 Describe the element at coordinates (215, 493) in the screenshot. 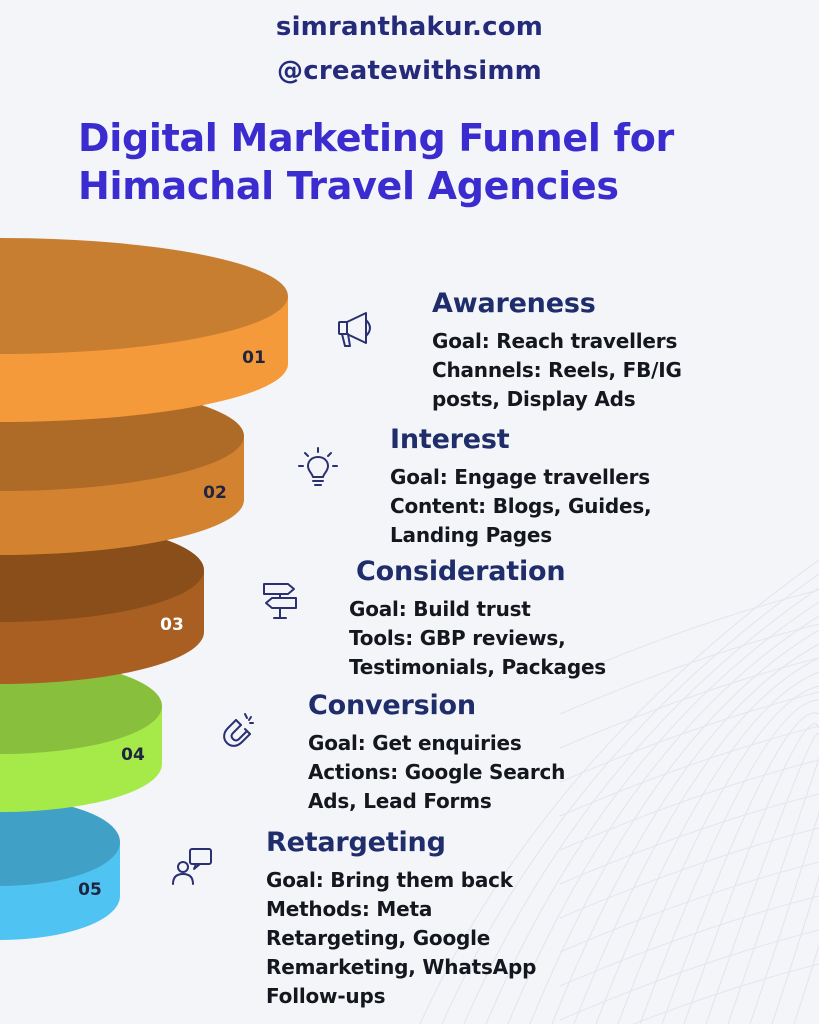

I see `funnel-layer-number: 02` at that location.